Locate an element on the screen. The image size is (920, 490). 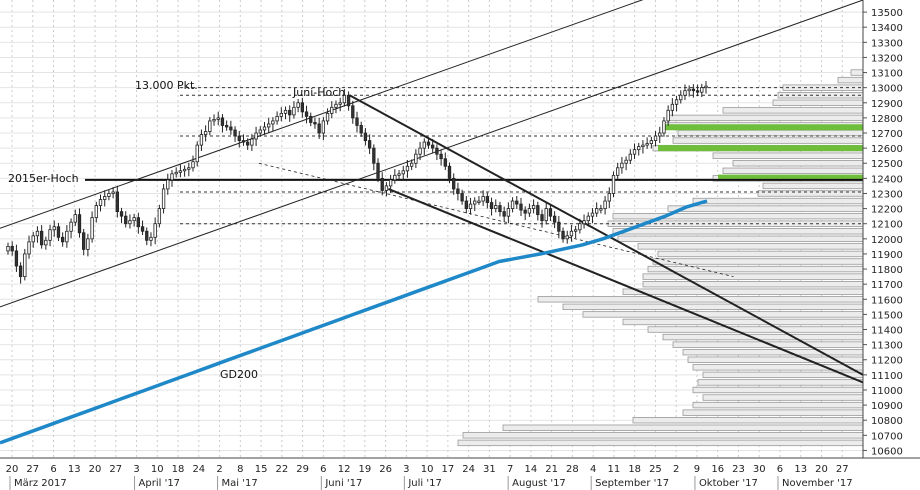
y-tick-label: 11800 is located at coordinates (887, 270).